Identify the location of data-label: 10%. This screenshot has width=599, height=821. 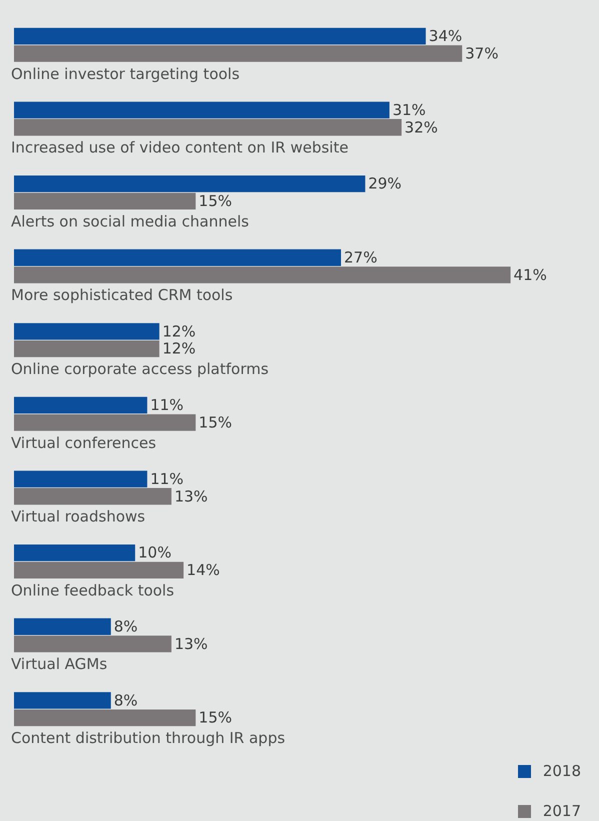
(155, 553).